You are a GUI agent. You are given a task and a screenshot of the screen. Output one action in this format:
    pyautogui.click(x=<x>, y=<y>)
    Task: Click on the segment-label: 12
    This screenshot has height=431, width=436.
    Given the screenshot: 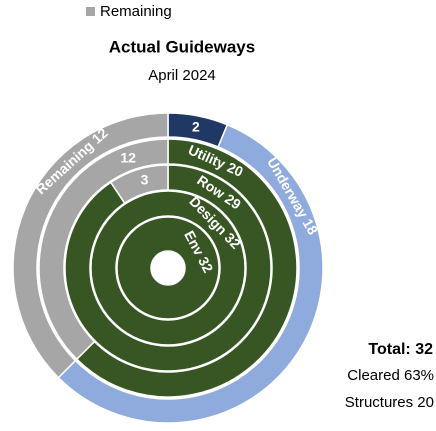 What is the action you would take?
    pyautogui.click(x=128, y=157)
    